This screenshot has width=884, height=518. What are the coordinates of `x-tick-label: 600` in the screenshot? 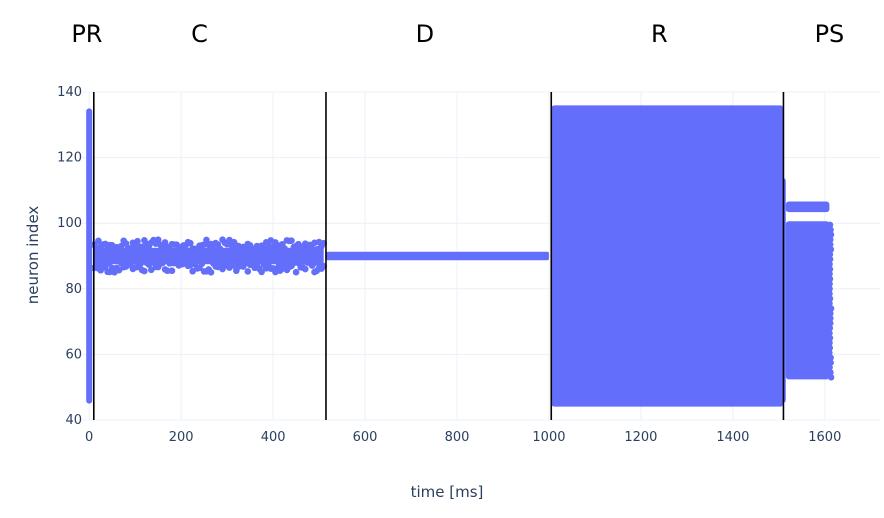 It's located at (365, 437).